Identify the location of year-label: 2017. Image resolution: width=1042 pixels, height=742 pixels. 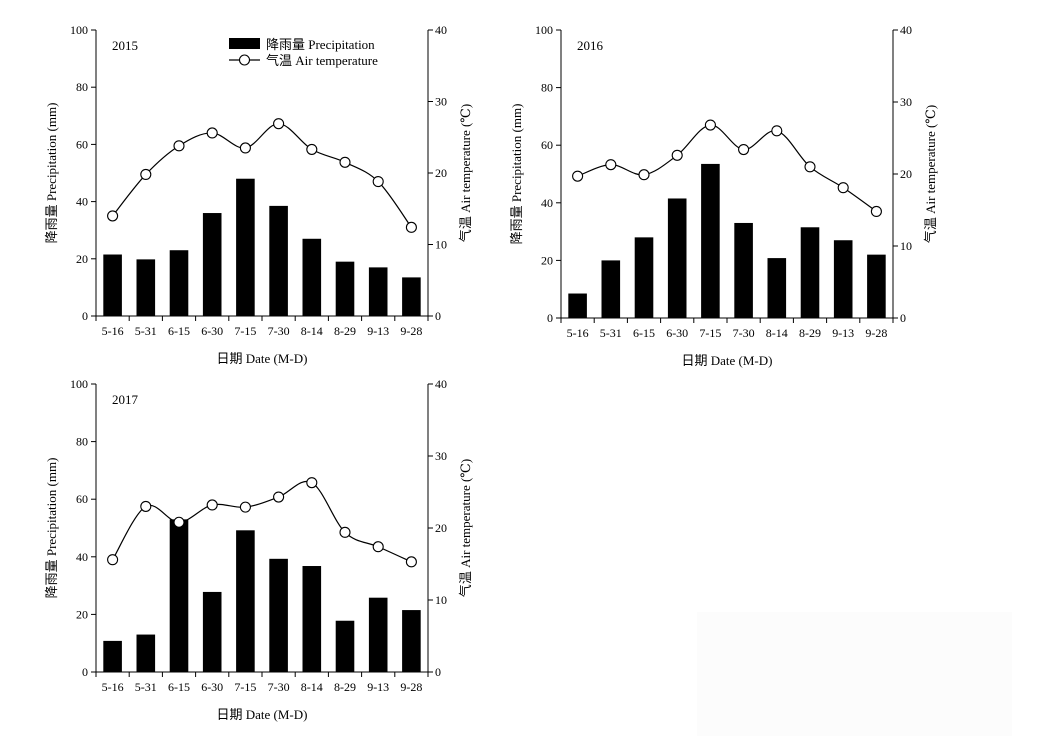
(125, 399).